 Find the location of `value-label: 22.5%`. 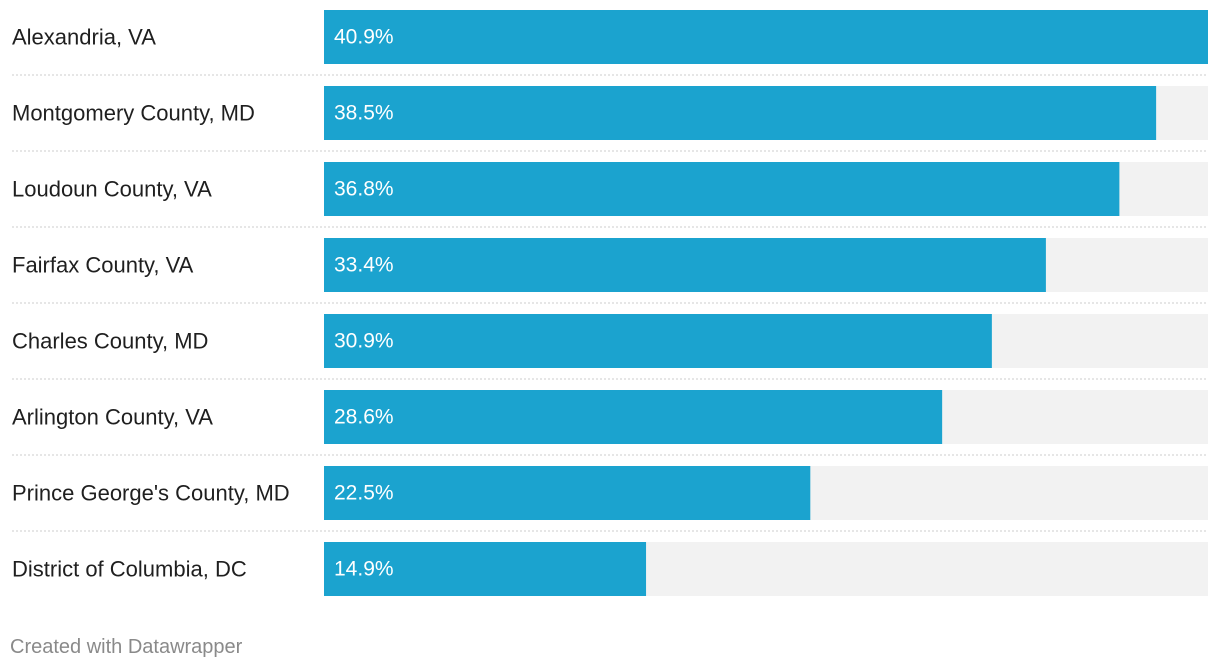

value-label: 22.5% is located at coordinates (364, 493).